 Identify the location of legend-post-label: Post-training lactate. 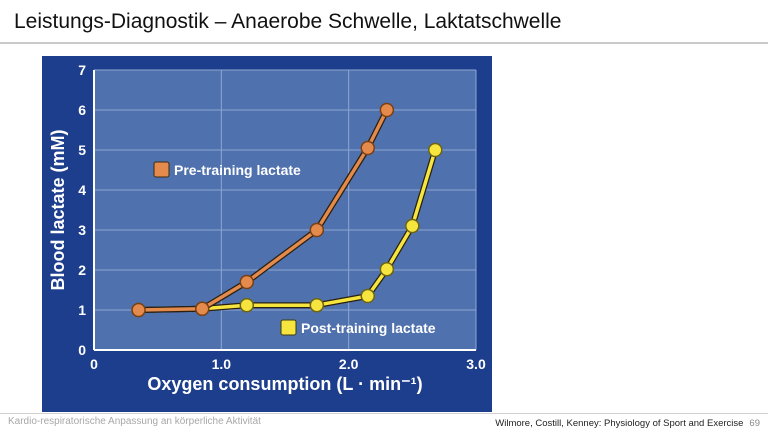
(368, 328).